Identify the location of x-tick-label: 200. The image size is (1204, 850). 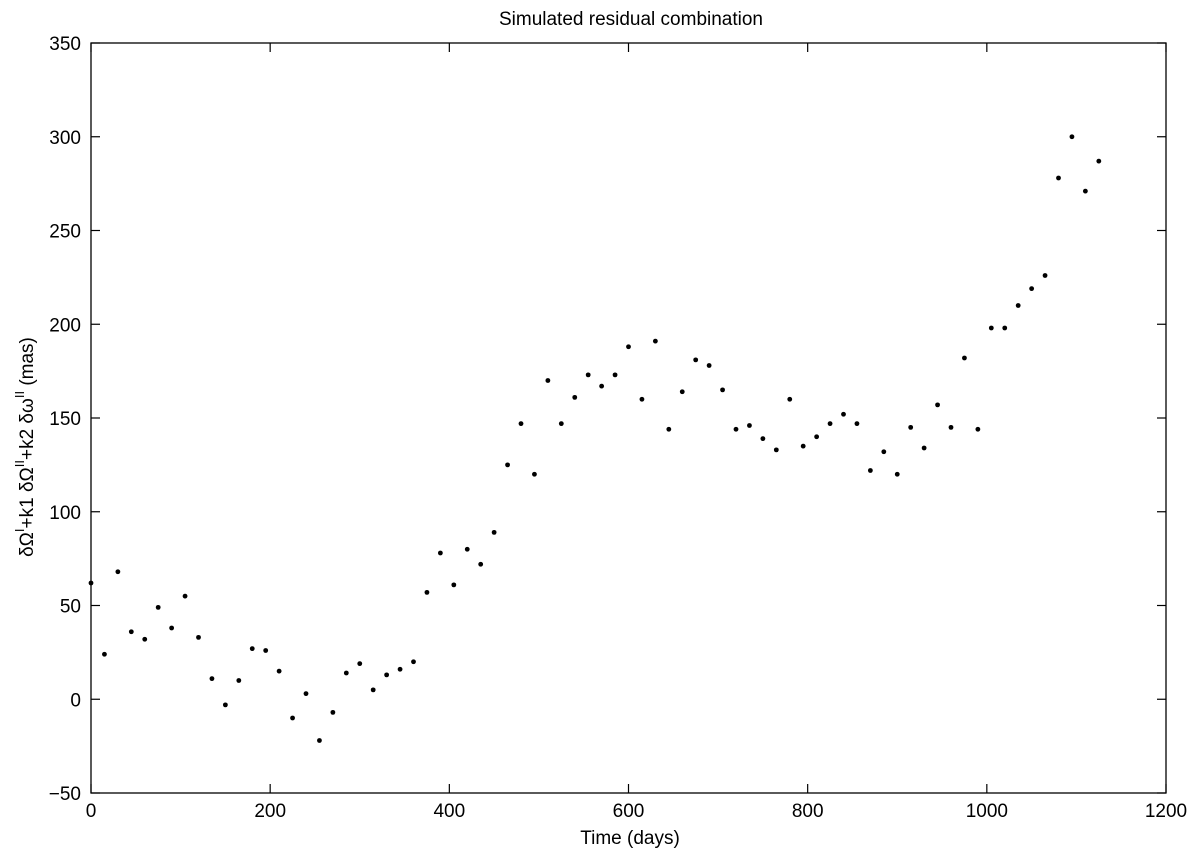
(270, 811).